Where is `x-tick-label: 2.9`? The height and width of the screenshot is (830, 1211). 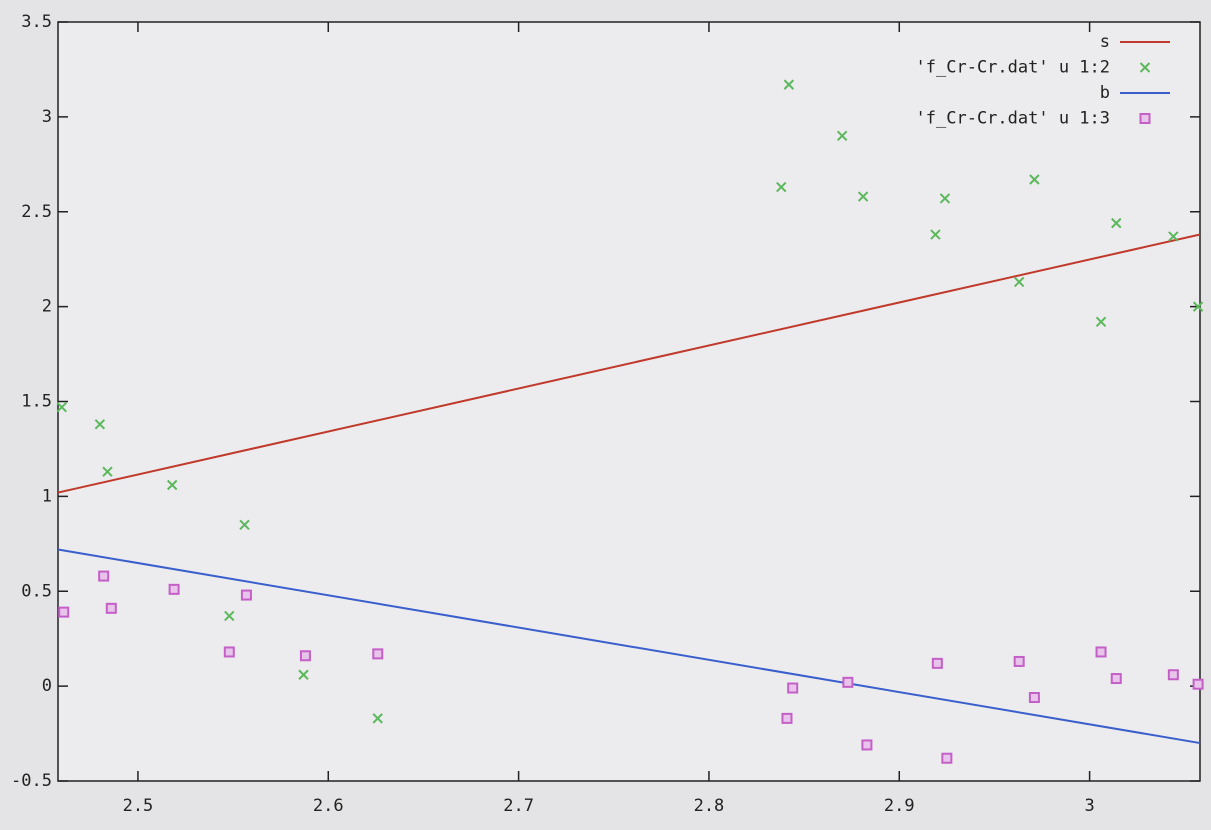
x-tick-label: 2.9 is located at coordinates (899, 806).